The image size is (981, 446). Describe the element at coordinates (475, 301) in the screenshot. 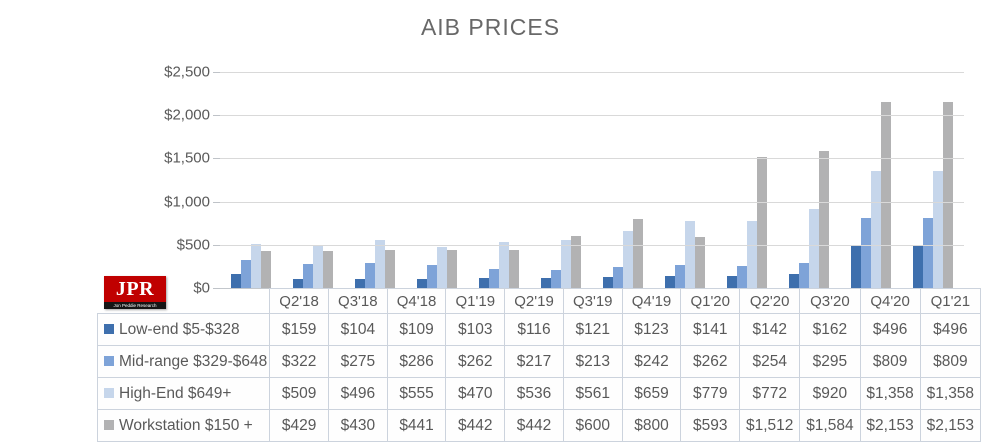

I see `quarter-header: Q1'19` at that location.